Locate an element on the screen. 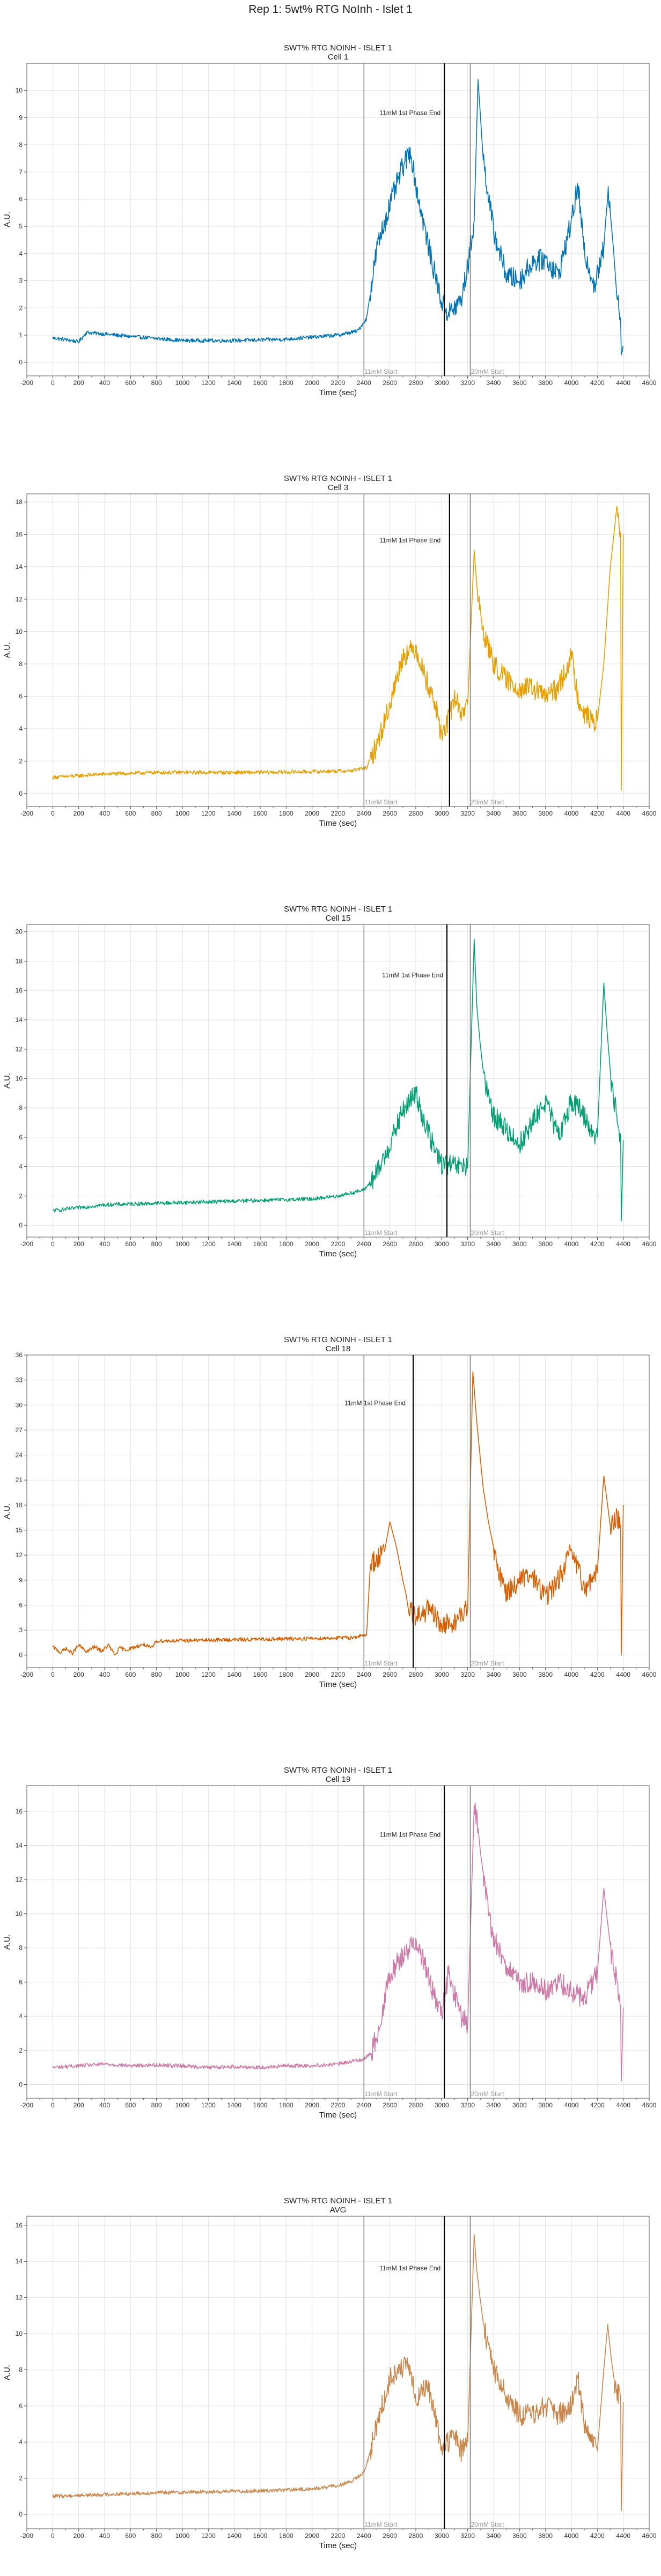 Image resolution: width=661 pixels, height=2576 pixels. chart-subtitle: AVG is located at coordinates (338, 2210).